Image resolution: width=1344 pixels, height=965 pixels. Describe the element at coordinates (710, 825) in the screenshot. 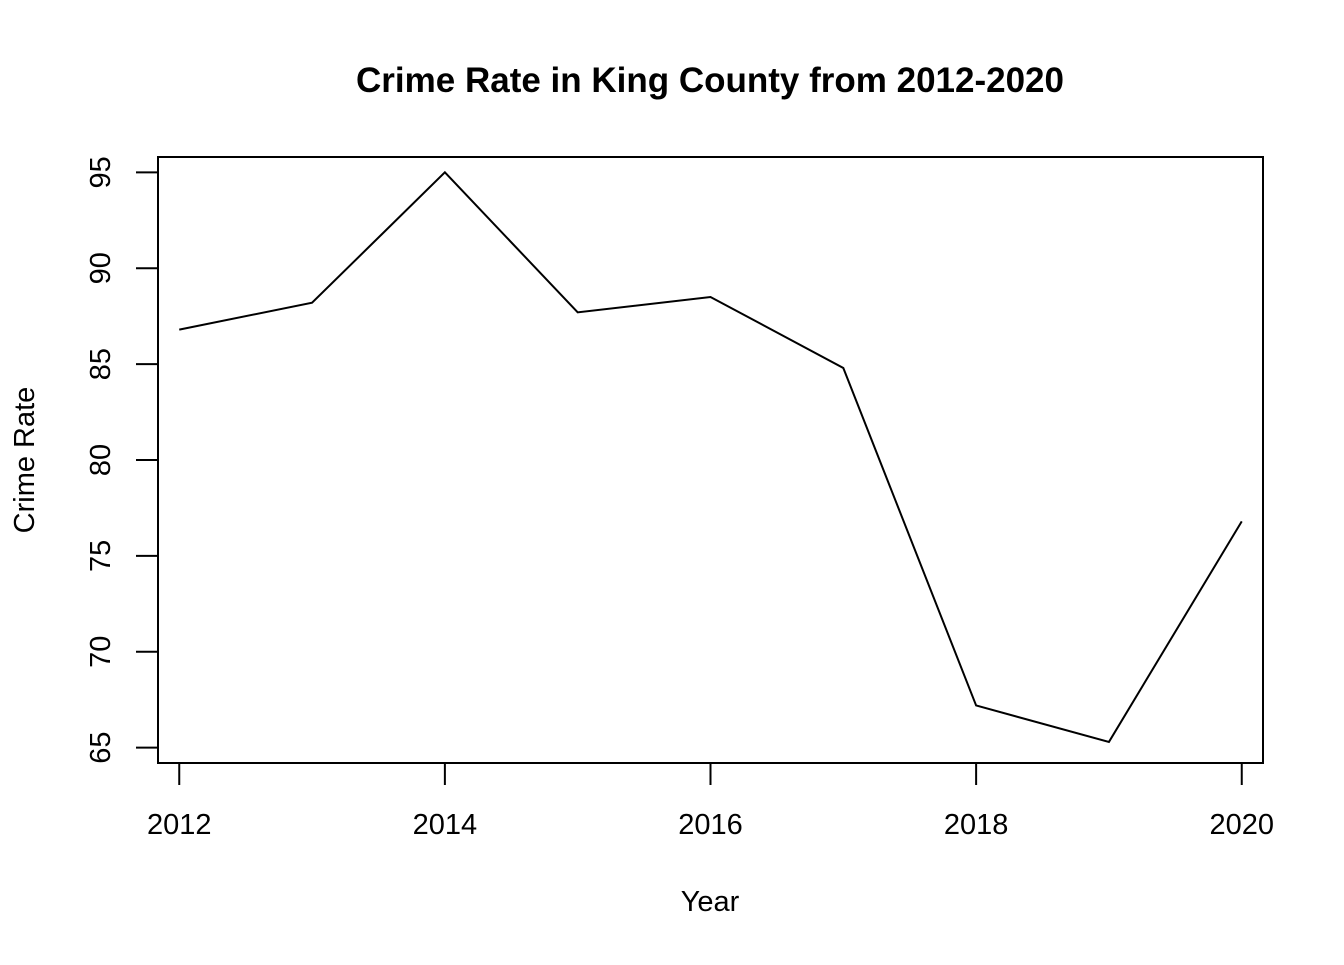

I see `x-tick-label: 2016` at that location.